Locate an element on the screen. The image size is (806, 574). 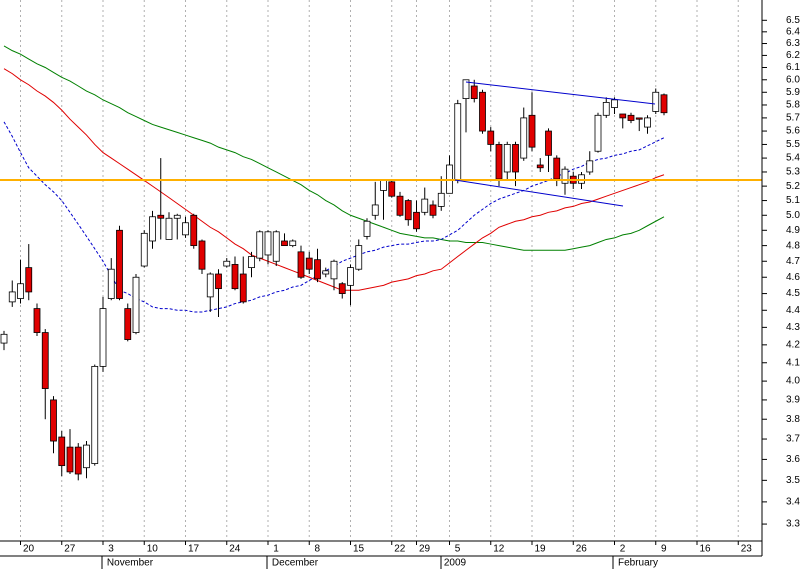
x-tick-label: 2 is located at coordinates (623, 549).